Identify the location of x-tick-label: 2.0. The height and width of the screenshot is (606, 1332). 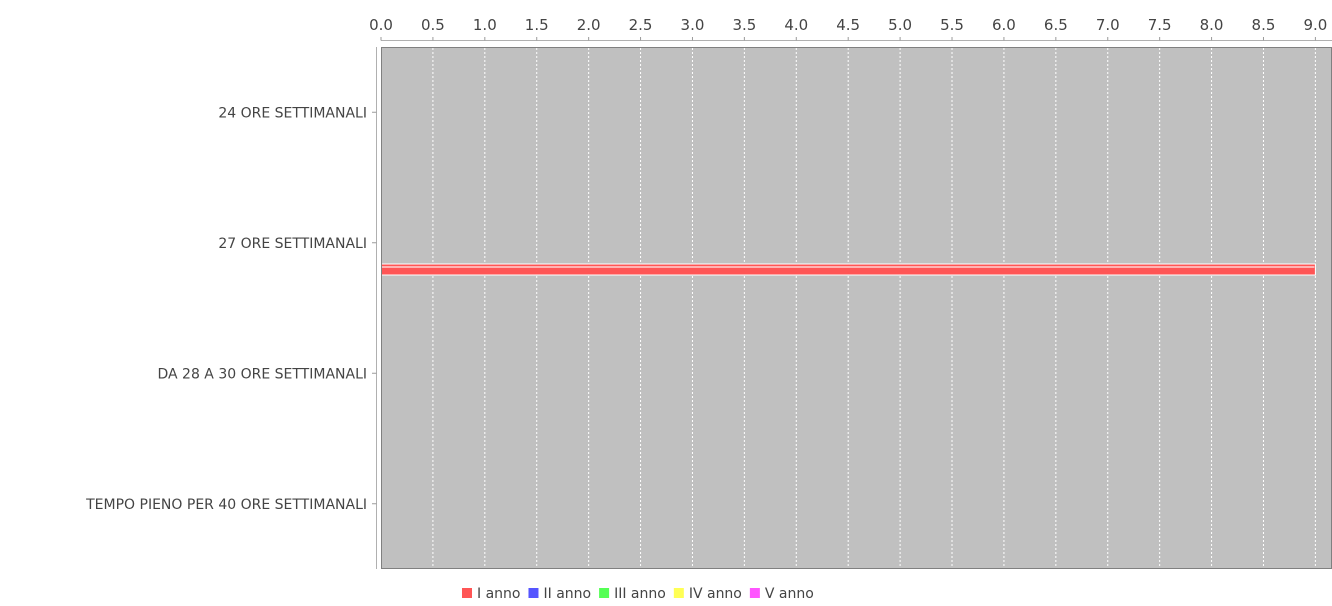
(589, 25).